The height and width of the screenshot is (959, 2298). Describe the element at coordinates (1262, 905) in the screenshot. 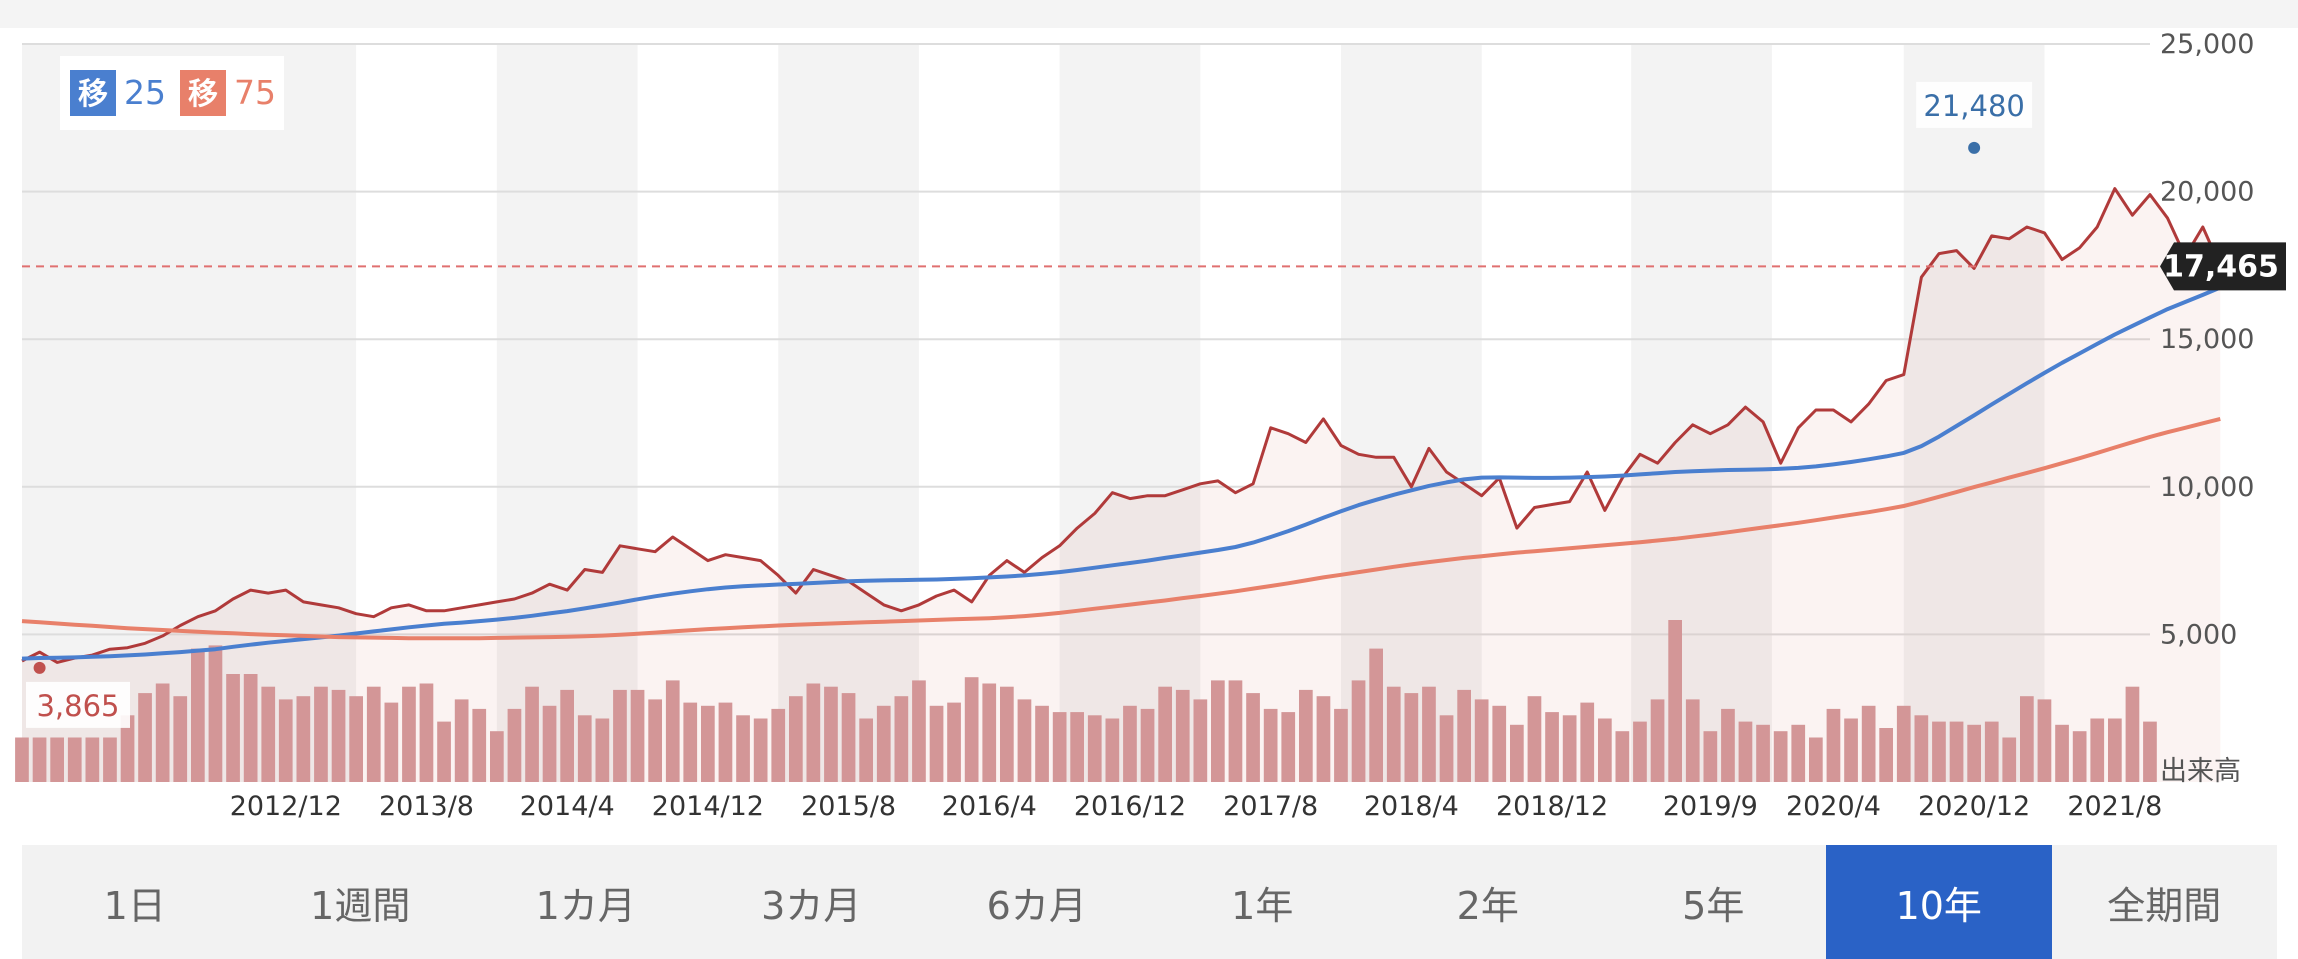

I see `period-tab: 1年` at that location.